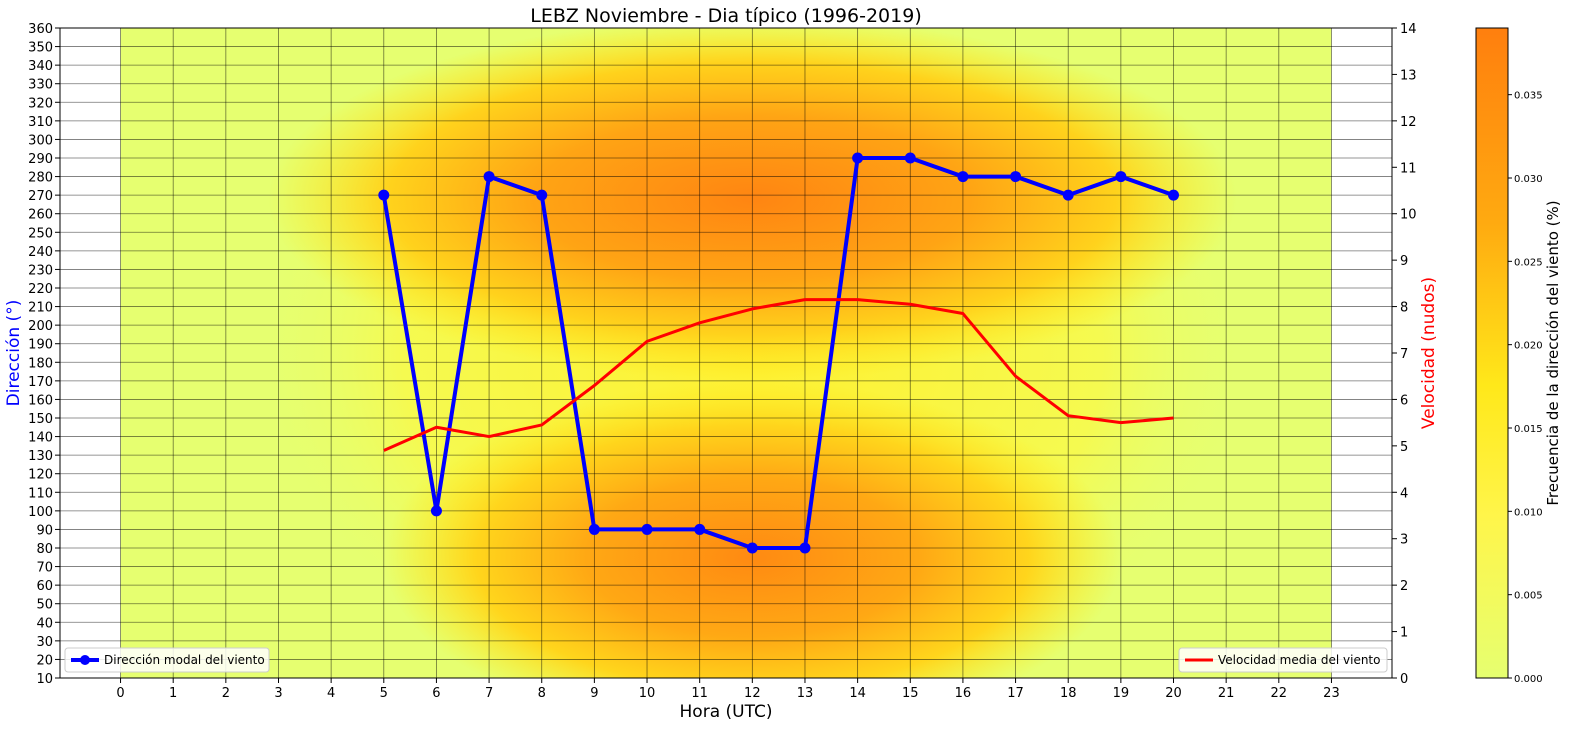 This screenshot has width=1576, height=731. I want to click on y-right-tick-label: 9, so click(1404, 261).